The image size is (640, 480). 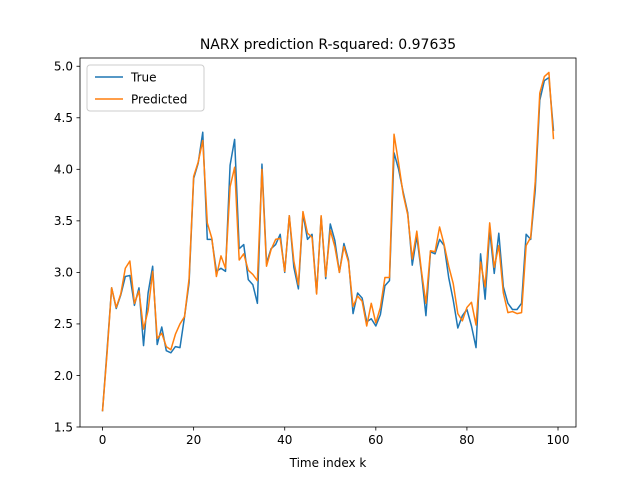 What do you see at coordinates (328, 463) in the screenshot?
I see `x-axis-label: Time index k` at bounding box center [328, 463].